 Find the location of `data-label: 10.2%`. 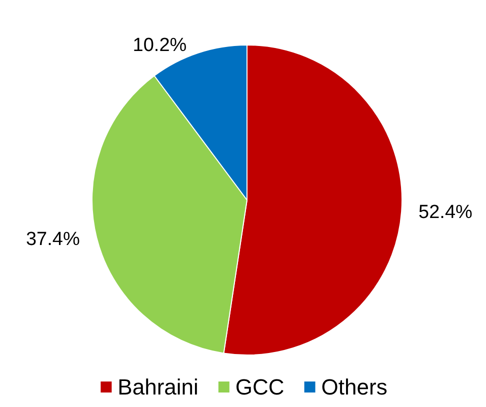

data-label: 10.2% is located at coordinates (159, 45).